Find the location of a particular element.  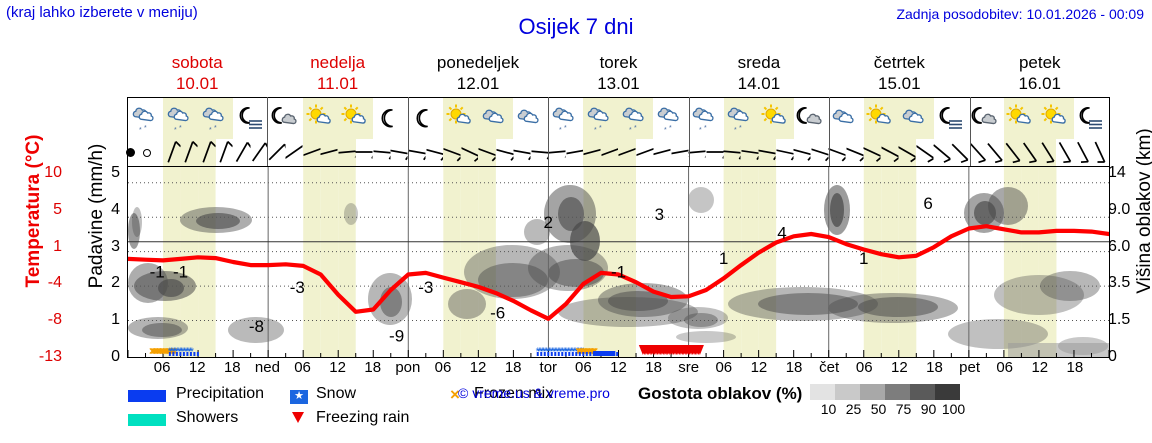

x-axis-label-21: 12 is located at coordinates (899, 367).